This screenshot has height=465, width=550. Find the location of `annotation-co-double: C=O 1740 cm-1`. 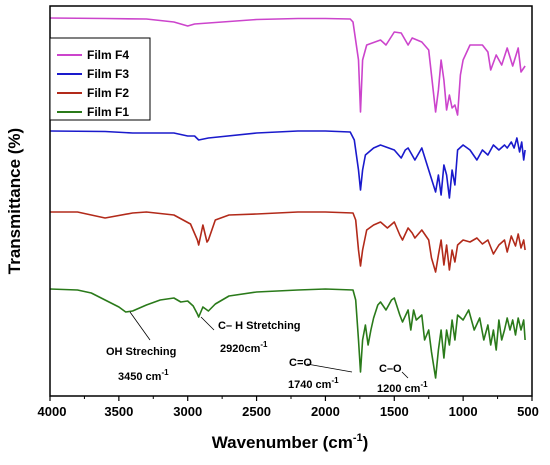

annotation-co-double: C=O 1740 cm-1 is located at coordinates (320, 374).